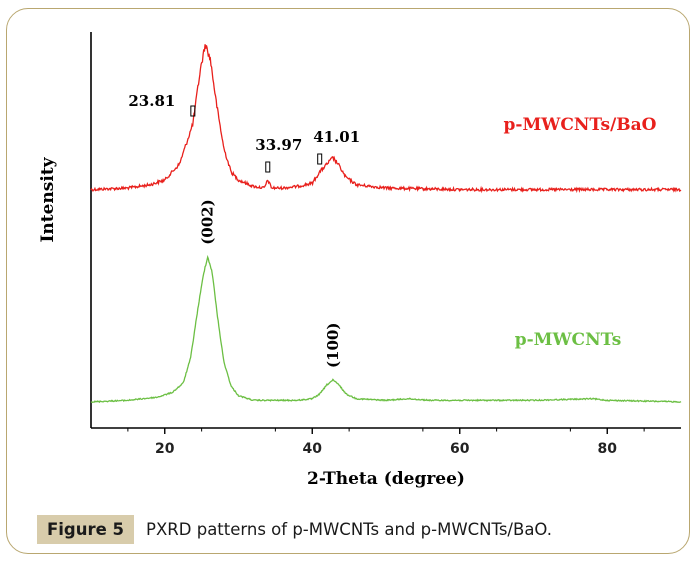 The width and height of the screenshot is (697, 562). I want to click on hkl-label-(100): (100), so click(333, 346).